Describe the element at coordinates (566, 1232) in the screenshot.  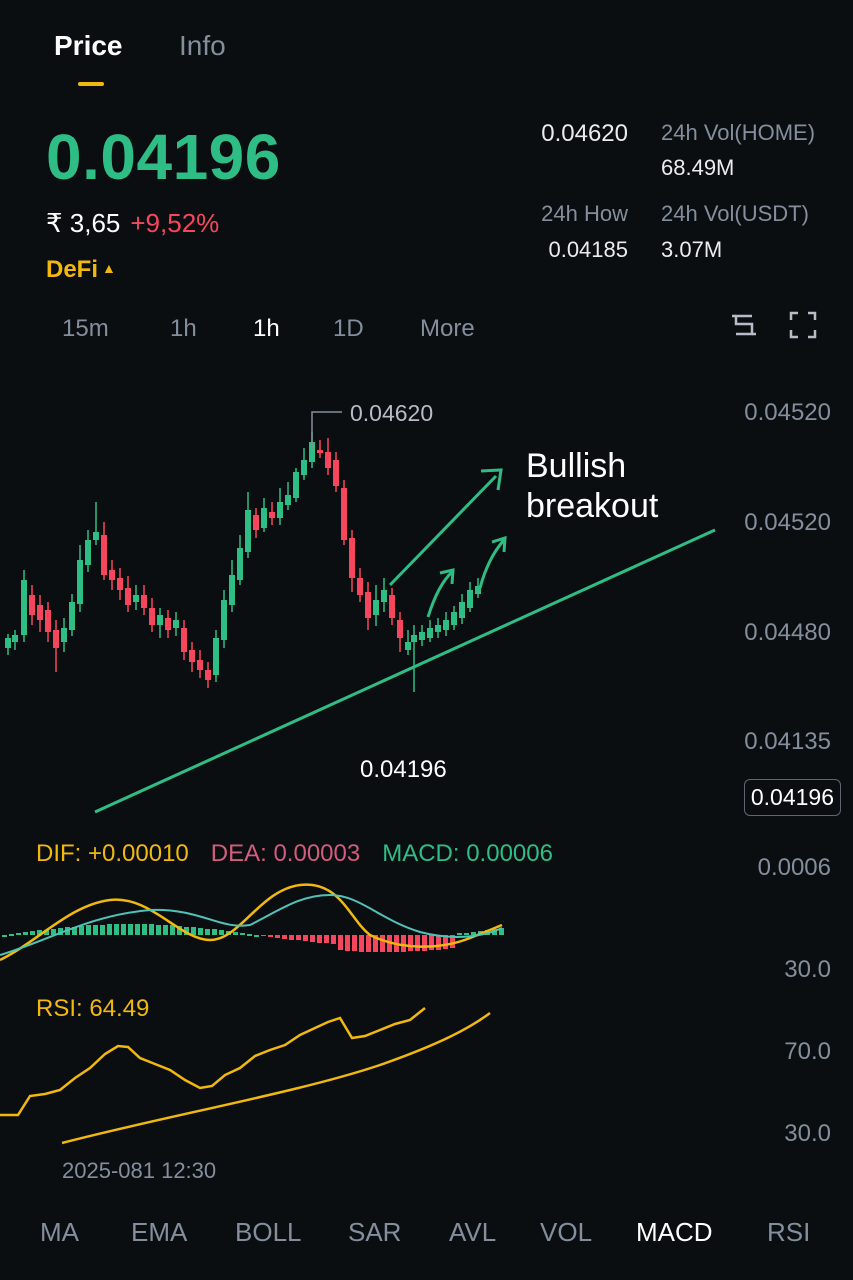
I see `indicator-vol: VOL` at that location.